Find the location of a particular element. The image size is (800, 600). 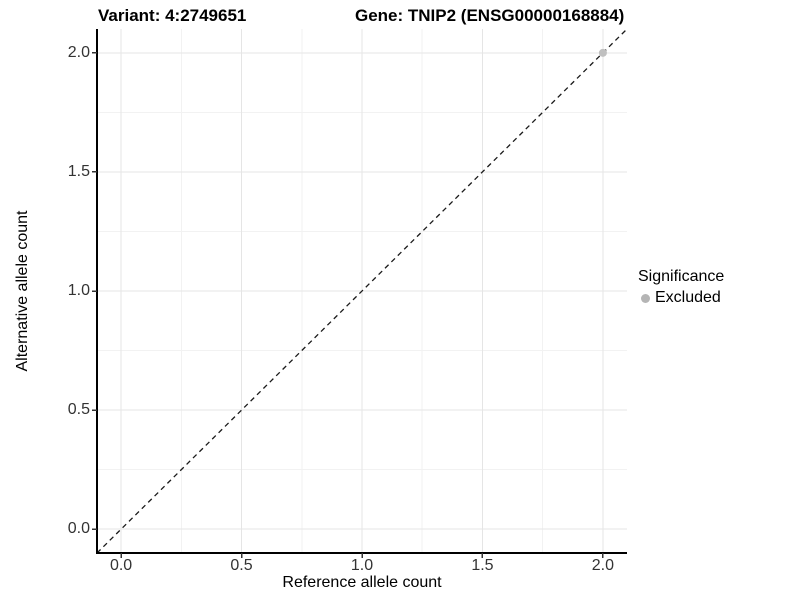

plot-title-gene: Gene: TNIP2 (ENSG00000168884) is located at coordinates (490, 15).